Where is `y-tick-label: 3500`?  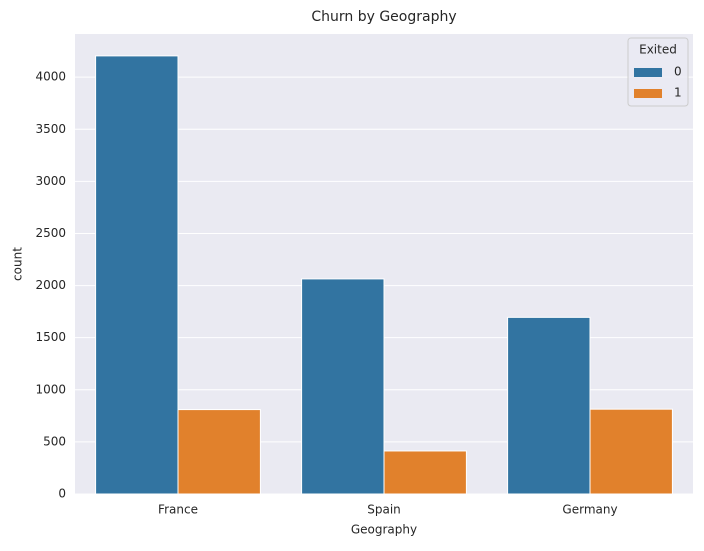 y-tick-label: 3500 is located at coordinates (50, 129).